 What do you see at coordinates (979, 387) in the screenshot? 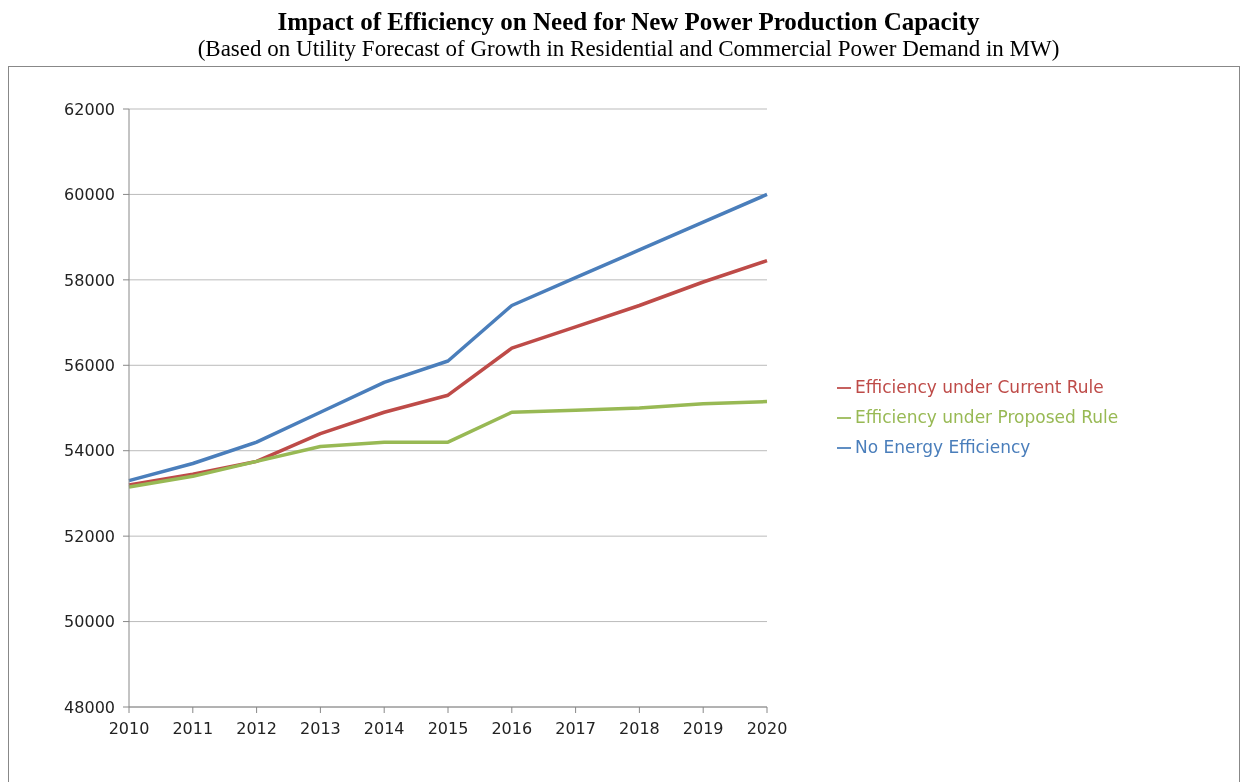
I see `legend-label: Efficiency under Current Rule` at bounding box center [979, 387].